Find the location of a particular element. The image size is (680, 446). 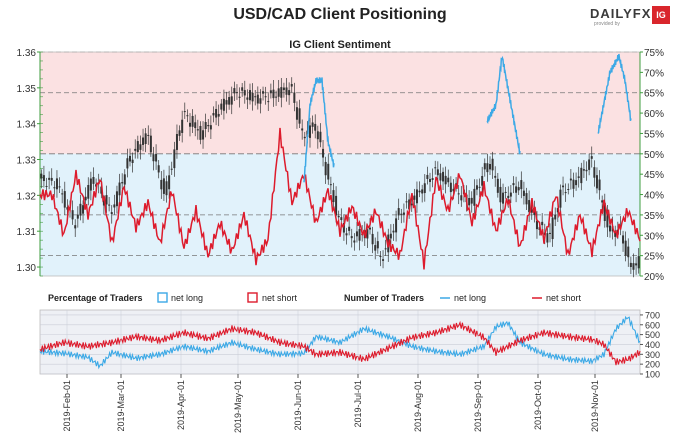

date-tick-label: 2019-Sep-01 is located at coordinates (478, 406).